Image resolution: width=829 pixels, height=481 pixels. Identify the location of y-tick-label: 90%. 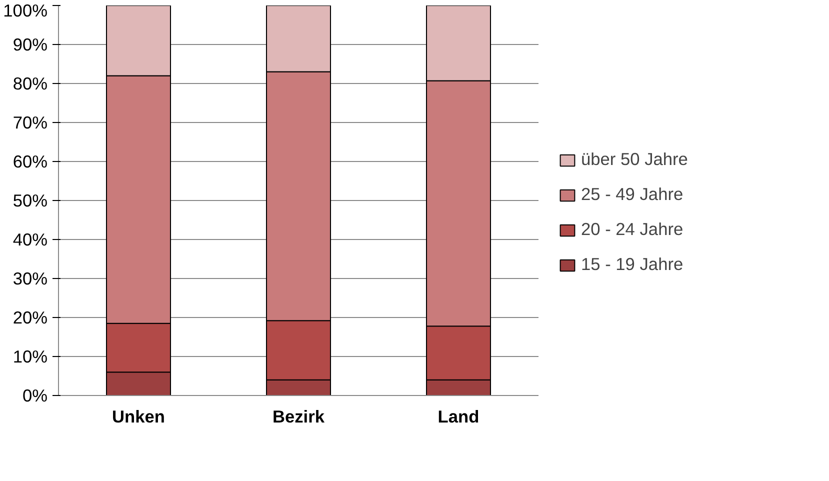
(30, 44).